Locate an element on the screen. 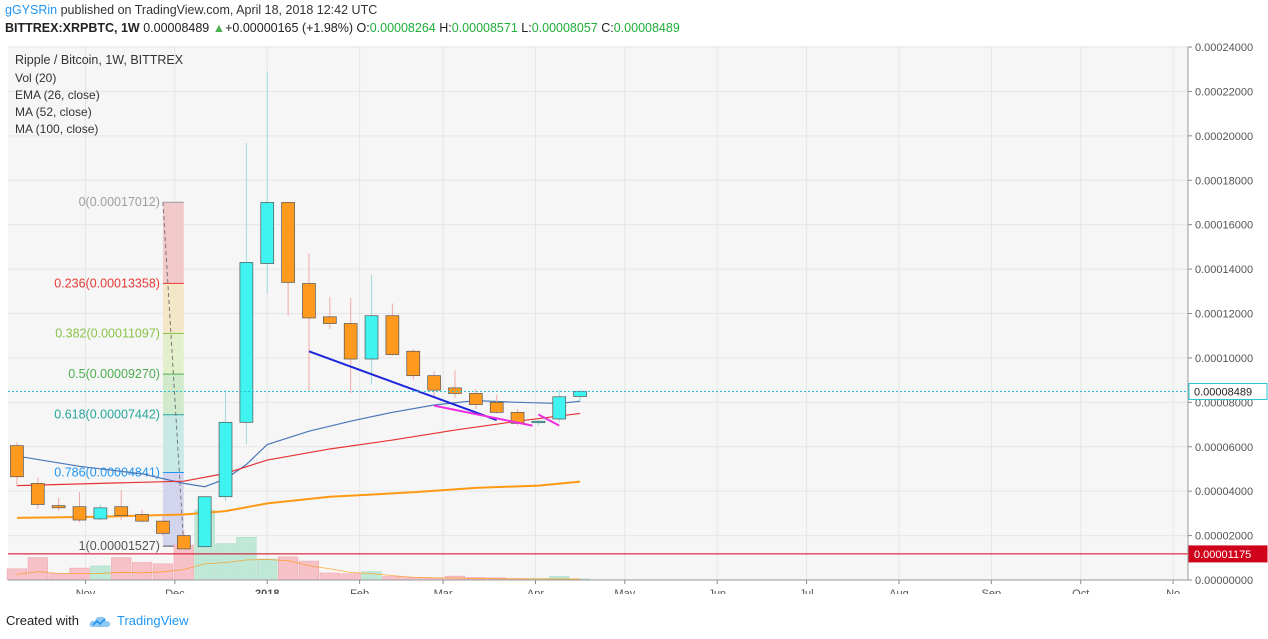  x-tick-label: Sep is located at coordinates (992, 591).